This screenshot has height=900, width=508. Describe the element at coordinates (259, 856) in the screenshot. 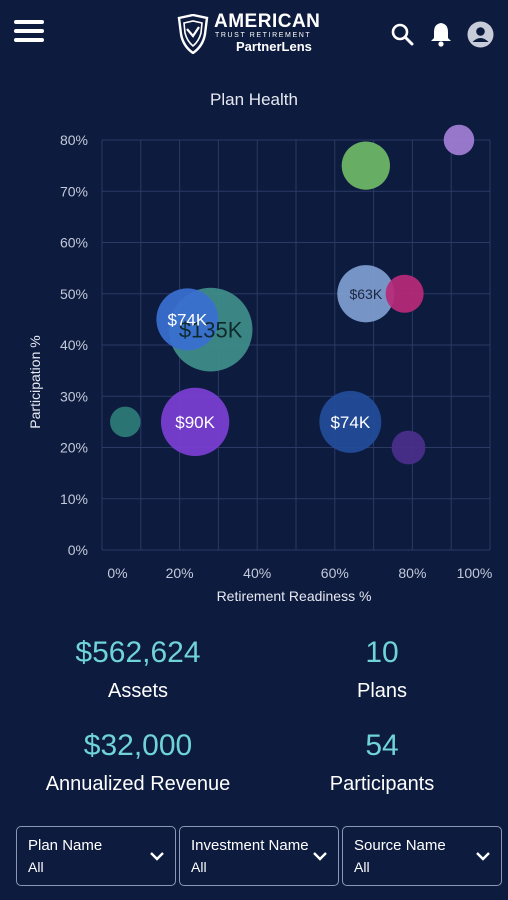

I see `investment-name-filter: Investment Name All` at that location.